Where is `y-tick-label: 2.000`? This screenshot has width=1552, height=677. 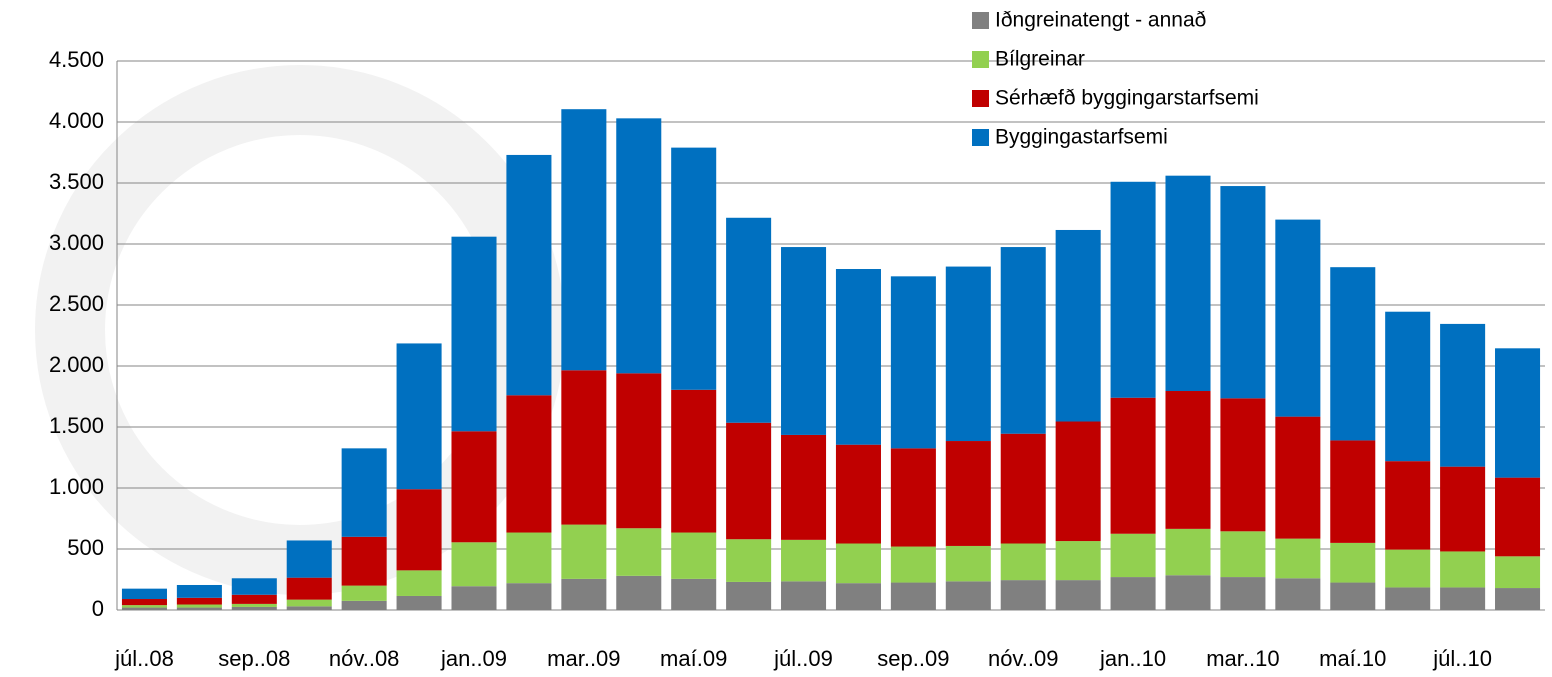 y-tick-label: 2.000 is located at coordinates (76, 364).